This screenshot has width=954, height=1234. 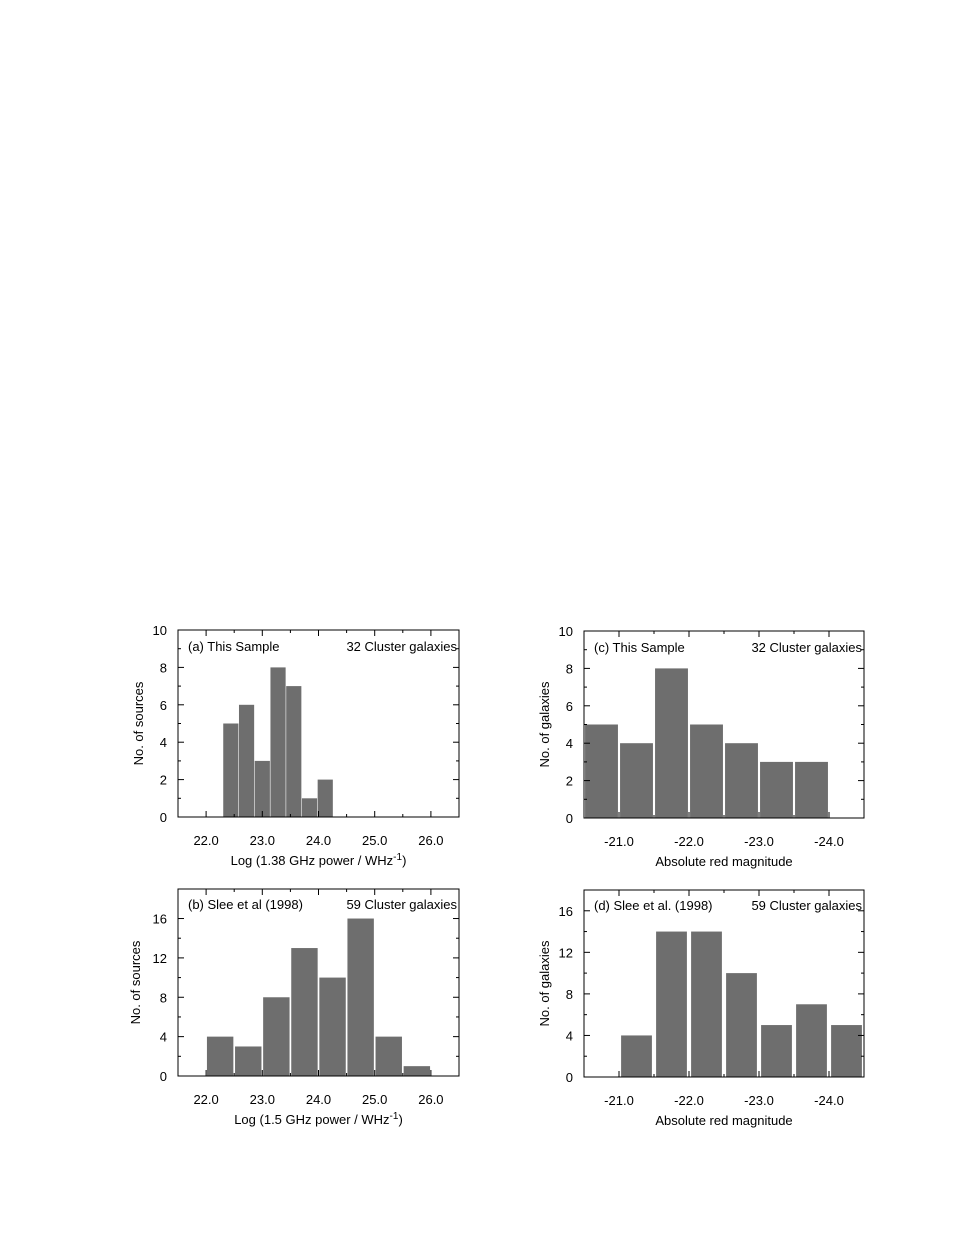 I want to click on ytick-label-b-3: 12, so click(x=160, y=958).